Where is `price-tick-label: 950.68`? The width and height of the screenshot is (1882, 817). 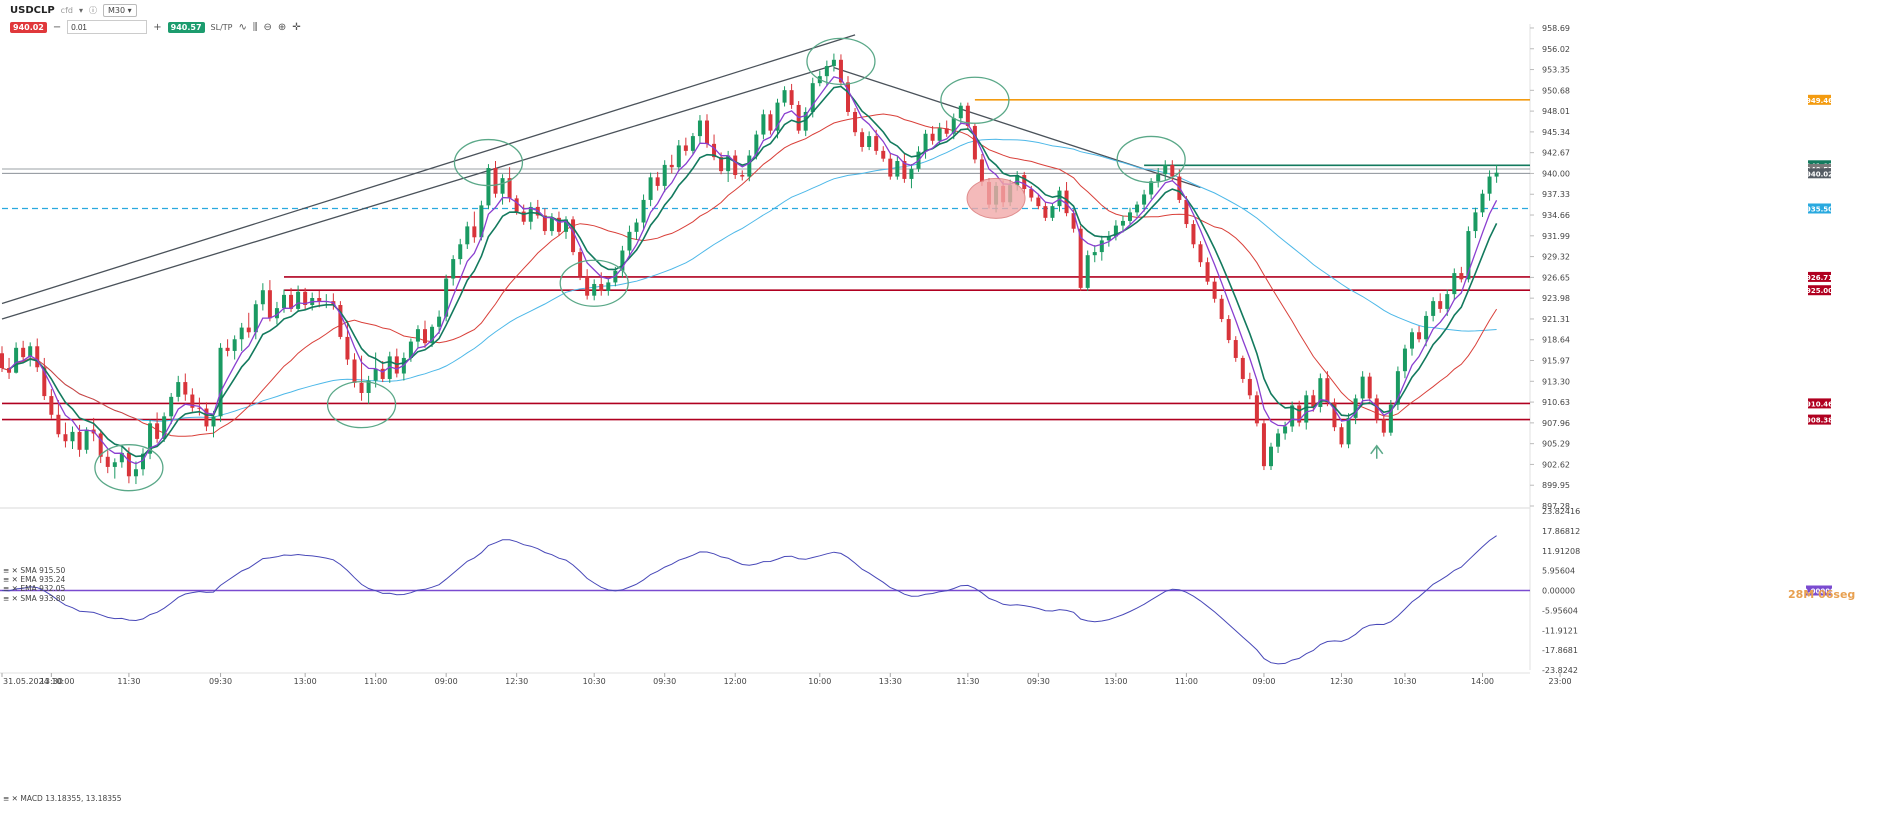
price-tick-label: 950.68 is located at coordinates (1556, 90).